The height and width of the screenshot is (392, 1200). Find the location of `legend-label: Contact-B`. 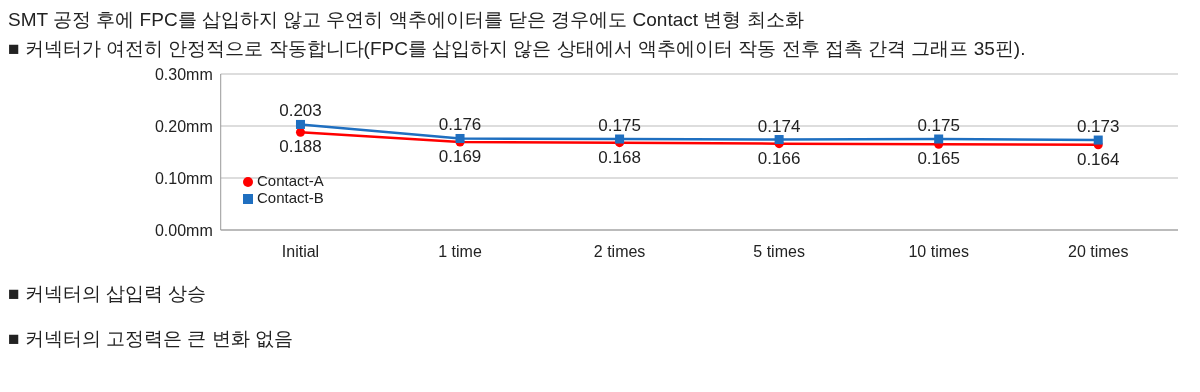

legend-label: Contact-B is located at coordinates (290, 197).